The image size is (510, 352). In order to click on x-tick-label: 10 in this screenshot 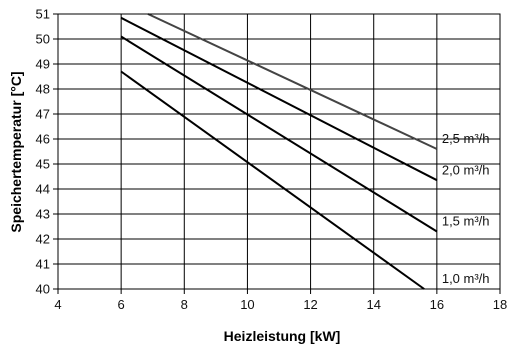, I will do `click(247, 304)`.